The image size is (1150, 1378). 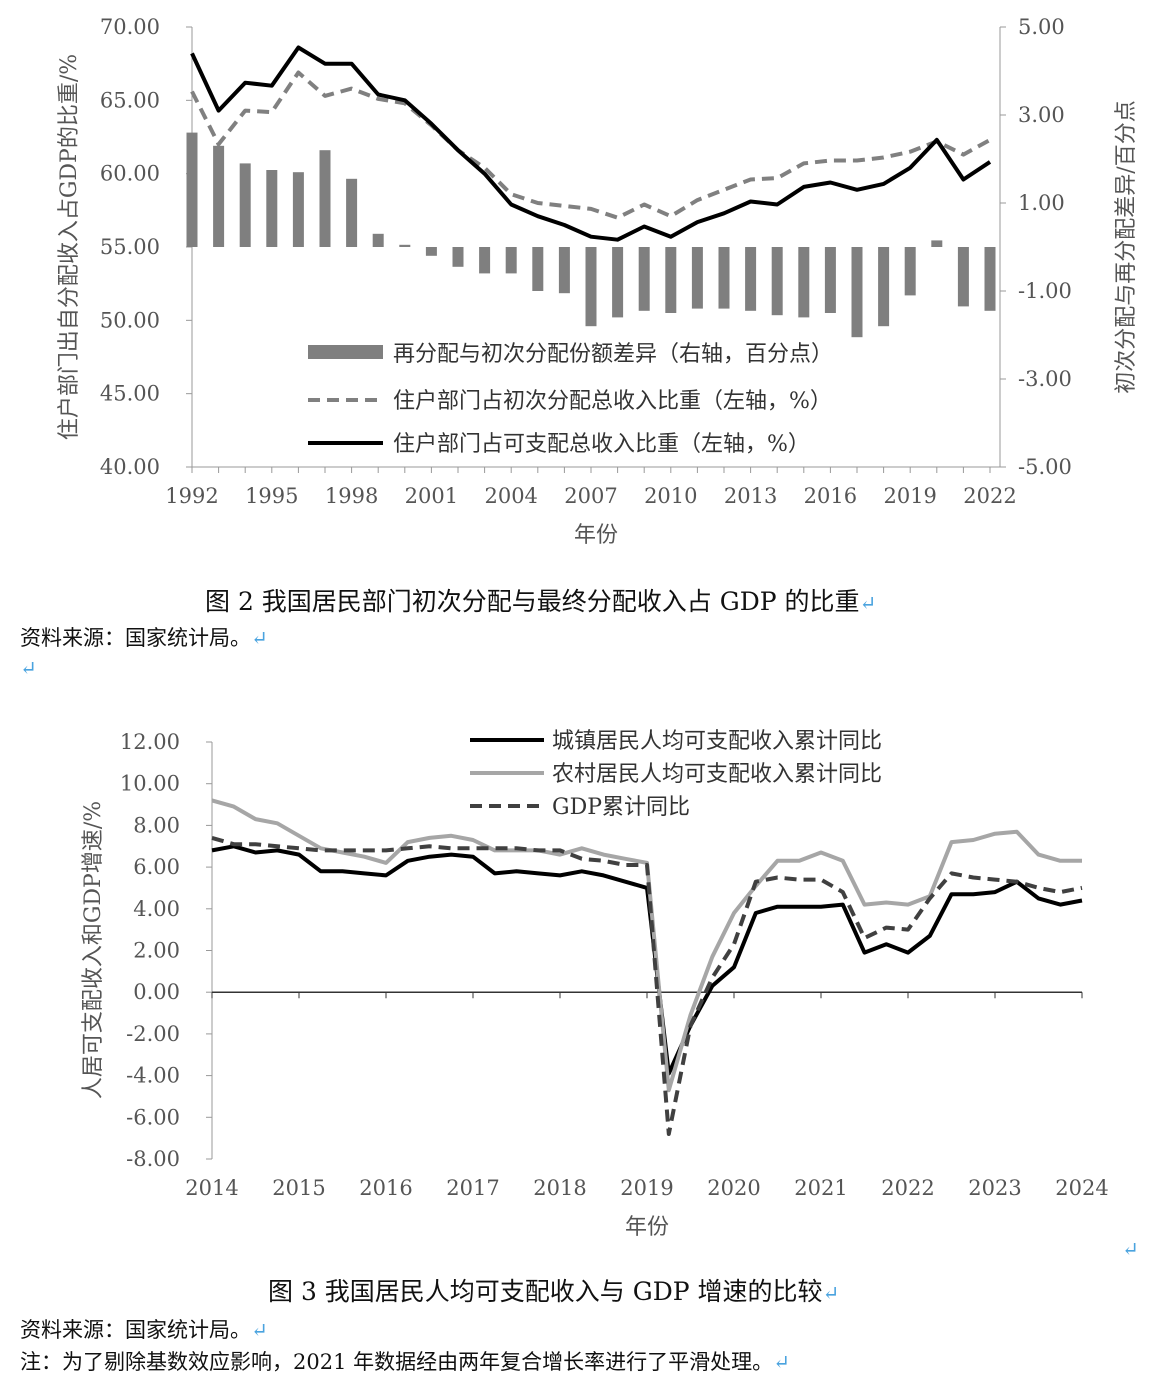 What do you see at coordinates (156, 825) in the screenshot?
I see `y-axis-tick-label: 8.00` at bounding box center [156, 825].